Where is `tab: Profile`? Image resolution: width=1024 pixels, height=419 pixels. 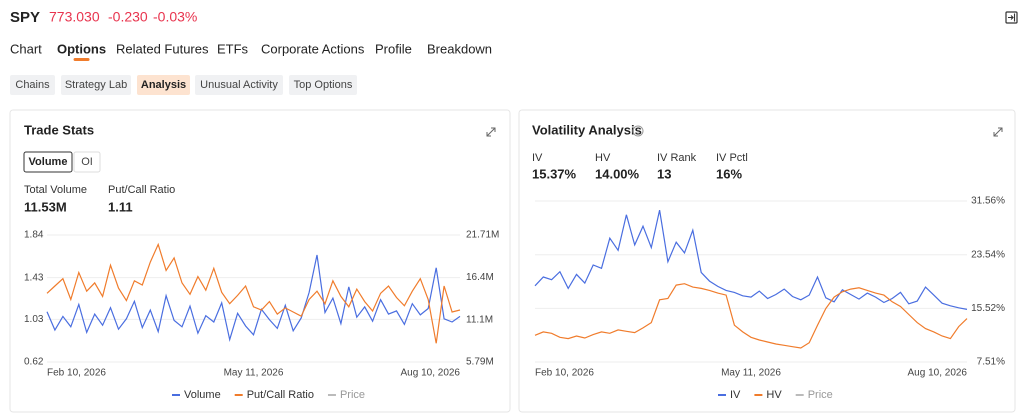 tab: Profile is located at coordinates (393, 48).